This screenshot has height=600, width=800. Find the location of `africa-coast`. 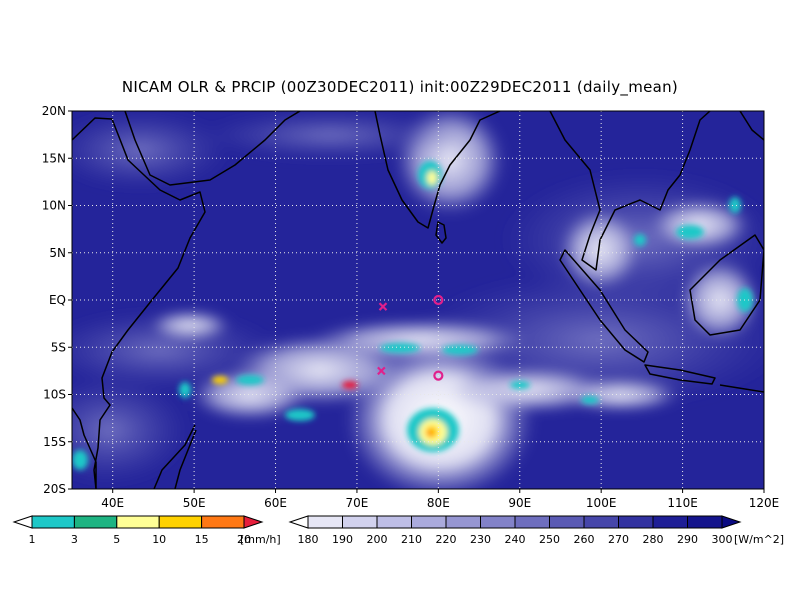

africa-coast is located at coordinates (139, 303).